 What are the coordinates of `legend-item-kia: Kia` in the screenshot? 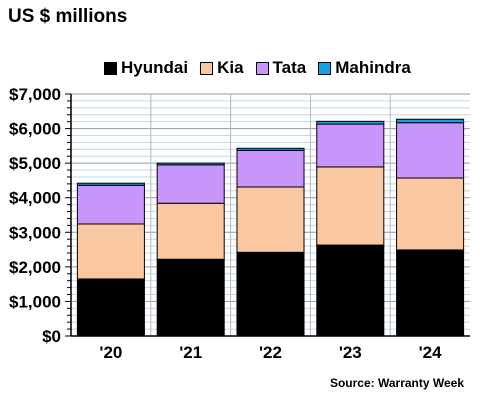 It's located at (222, 68).